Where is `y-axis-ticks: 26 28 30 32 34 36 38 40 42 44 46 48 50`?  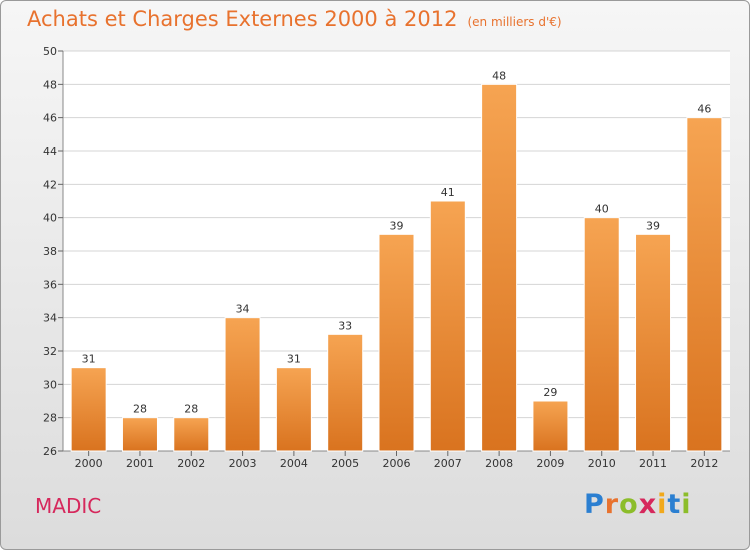 y-axis-ticks: 26 28 30 32 34 36 38 40 42 44 46 48 50 is located at coordinates (53, 251).